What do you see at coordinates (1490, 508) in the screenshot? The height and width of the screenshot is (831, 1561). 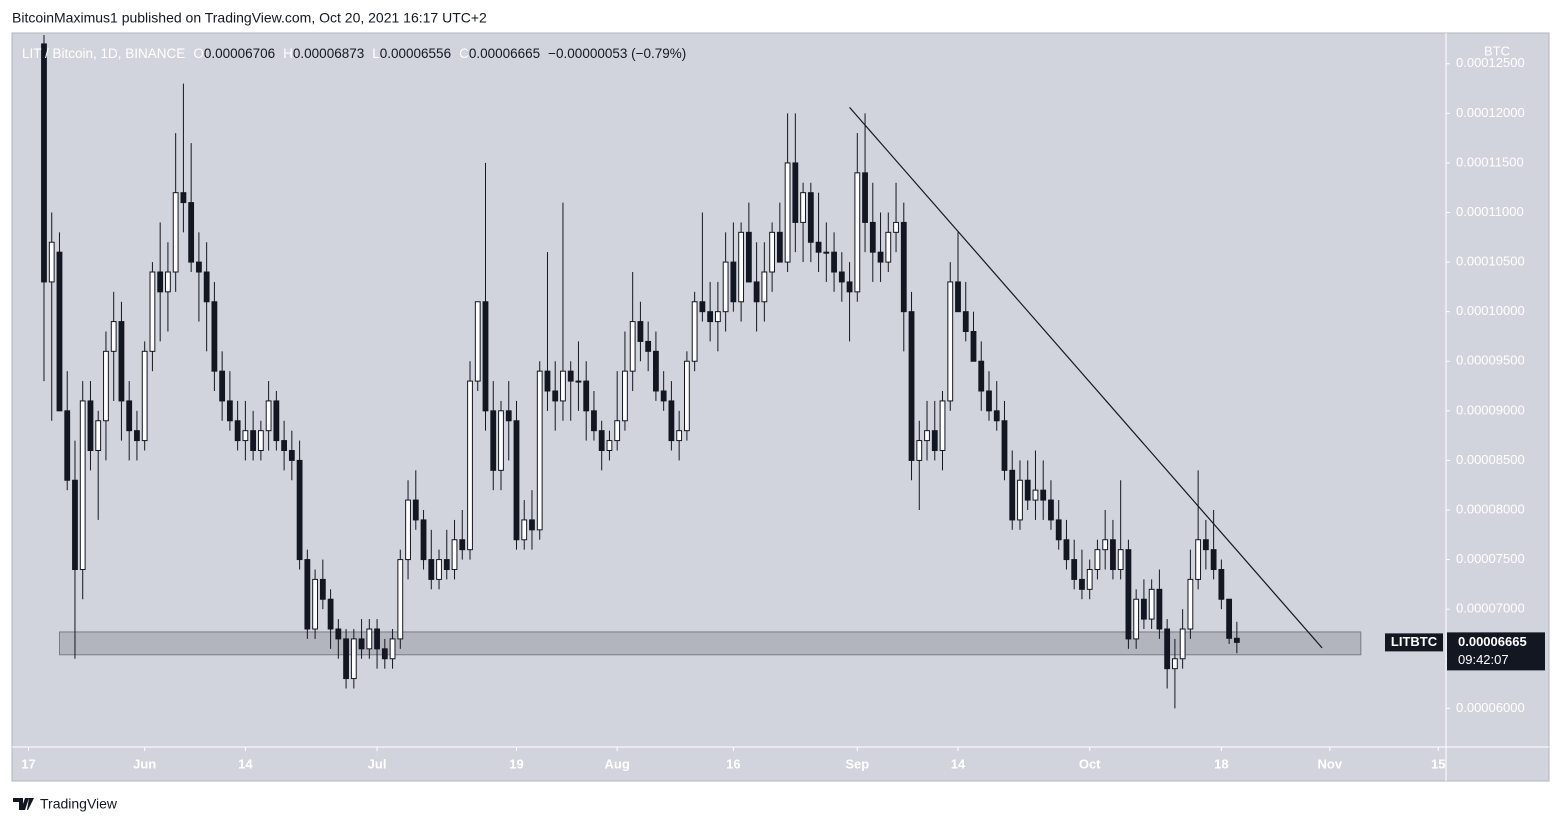 I see `y-tick-label: 0.00008000` at bounding box center [1490, 508].